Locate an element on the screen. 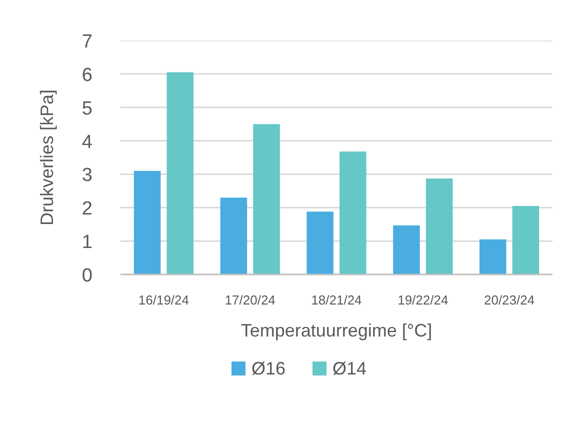 This screenshot has width=575, height=432. y-tick-label: 3 is located at coordinates (87, 175).